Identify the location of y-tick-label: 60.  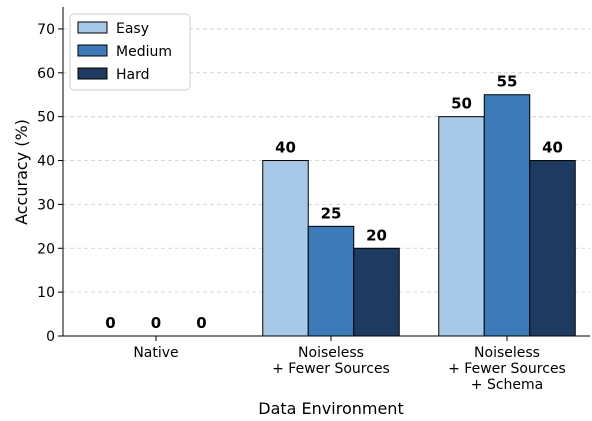
(46, 74).